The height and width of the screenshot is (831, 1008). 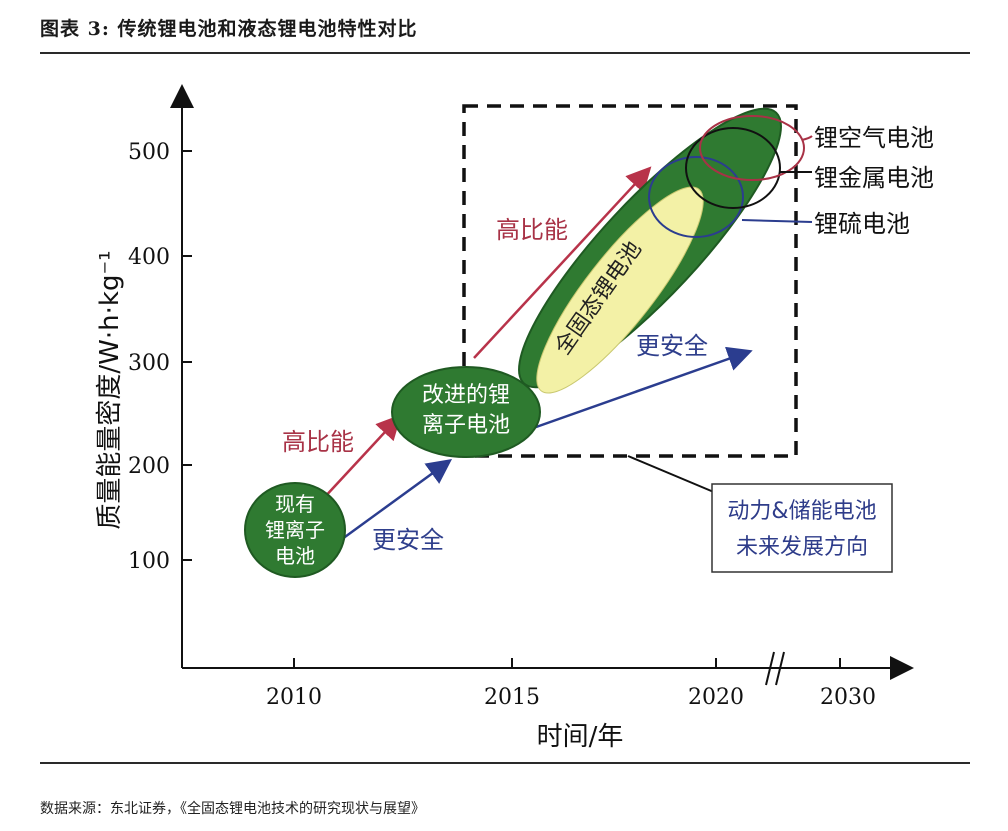 I want to click on future-direction-line2: 未来发展方向, so click(x=802, y=547).